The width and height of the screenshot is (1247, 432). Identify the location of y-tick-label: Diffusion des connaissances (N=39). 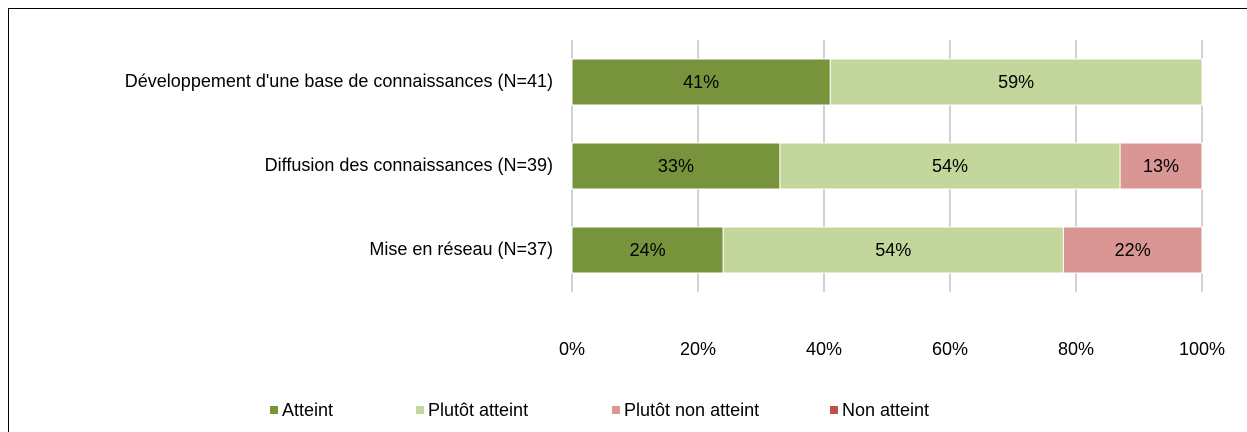
(409, 165).